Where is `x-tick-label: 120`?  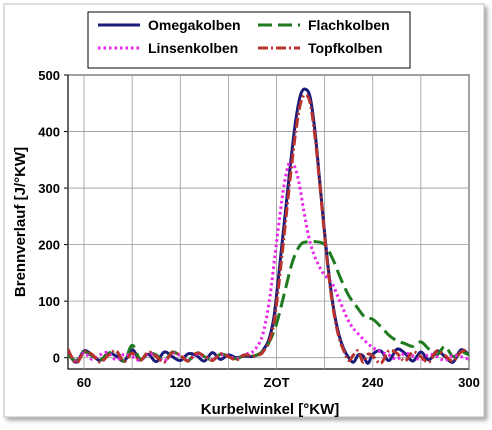 x-tick-label: 120 is located at coordinates (180, 382).